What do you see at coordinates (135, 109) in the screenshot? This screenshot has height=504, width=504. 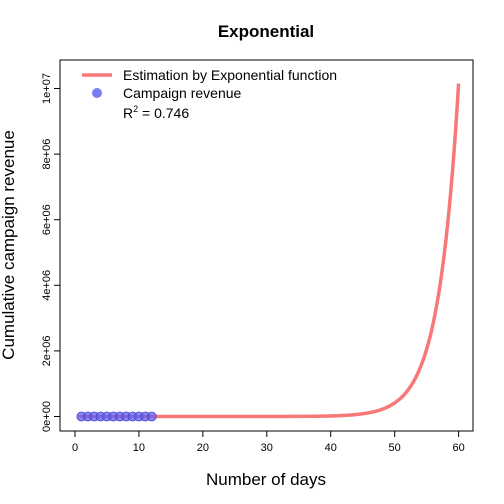 I see `r2-superscript: 2` at bounding box center [135, 109].